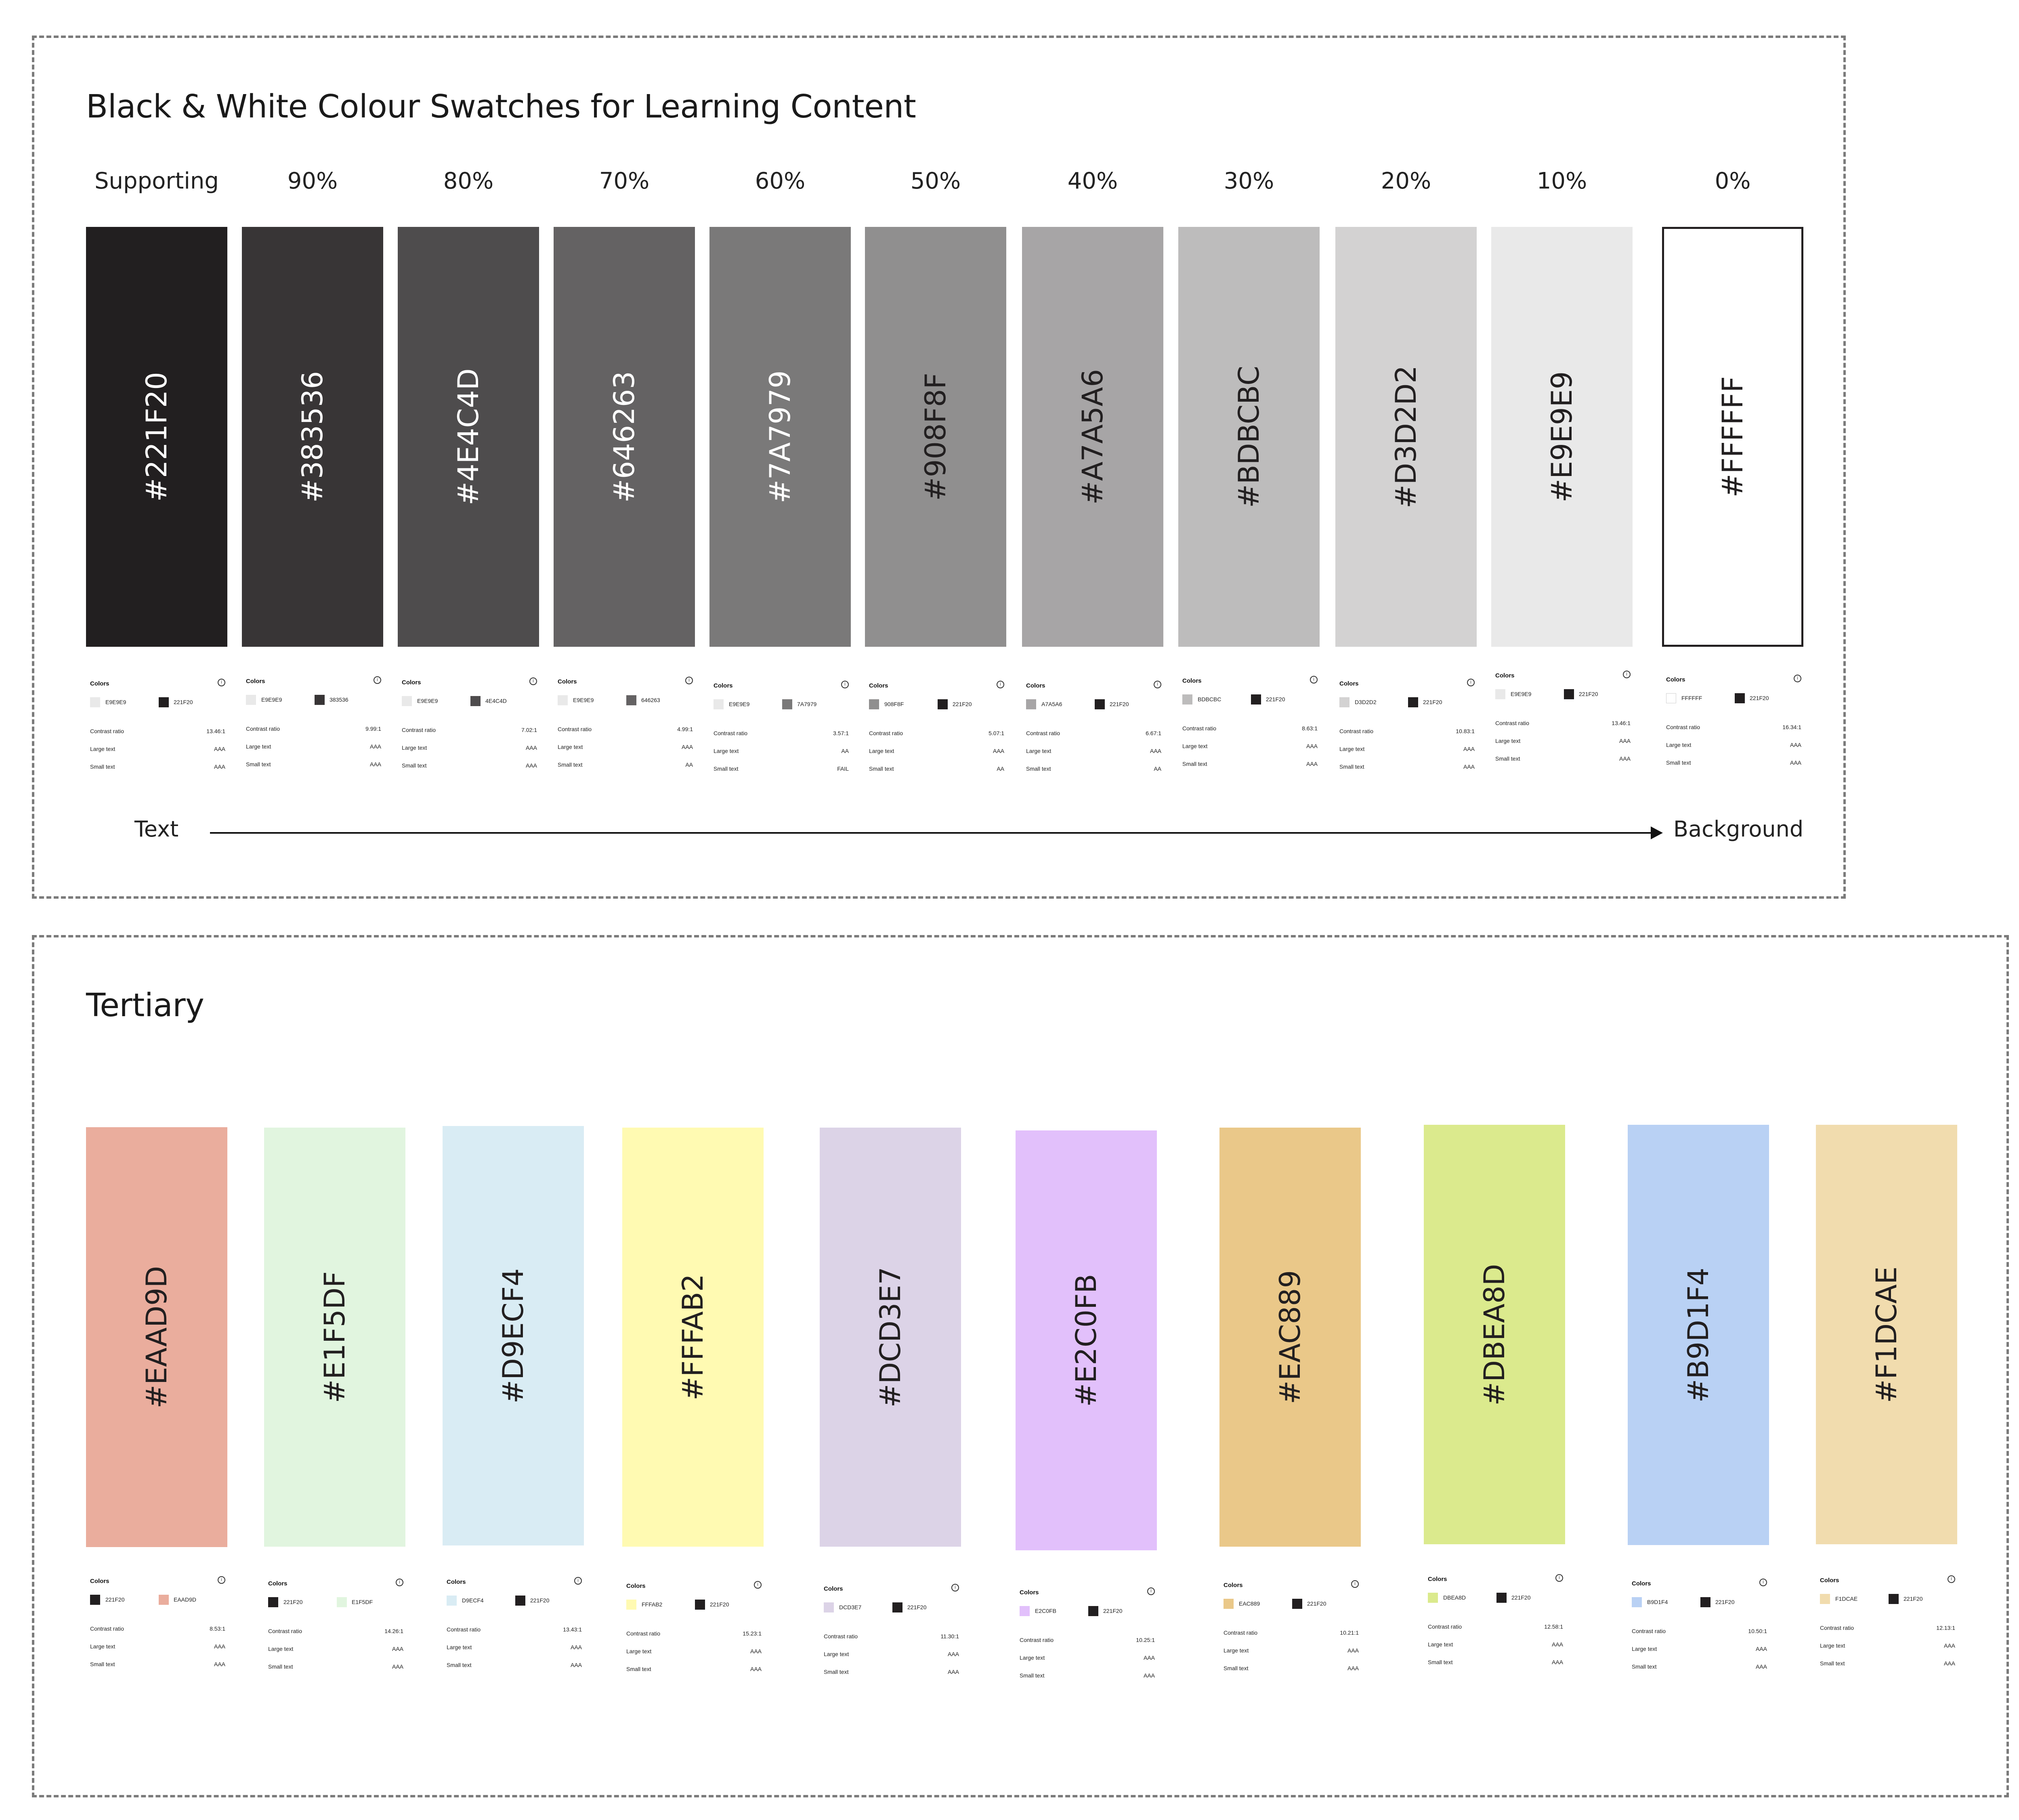  Describe the element at coordinates (312, 437) in the screenshot. I see `swatch-hex-label: #383536` at that location.